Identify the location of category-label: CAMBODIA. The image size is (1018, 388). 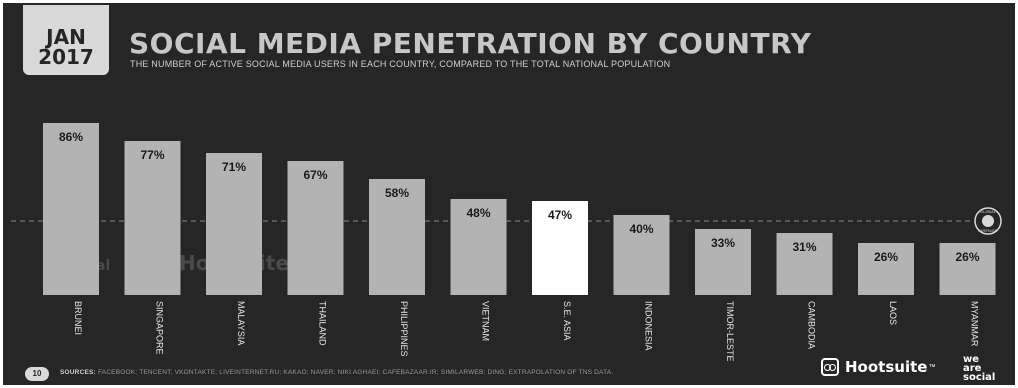
(812, 325).